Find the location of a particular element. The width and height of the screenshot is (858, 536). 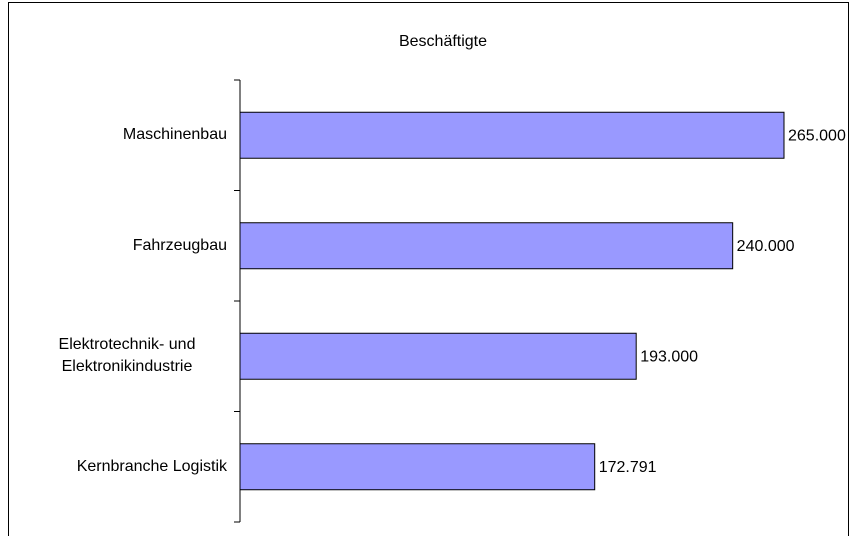

category-label: Maschinenbau is located at coordinates (174, 135).